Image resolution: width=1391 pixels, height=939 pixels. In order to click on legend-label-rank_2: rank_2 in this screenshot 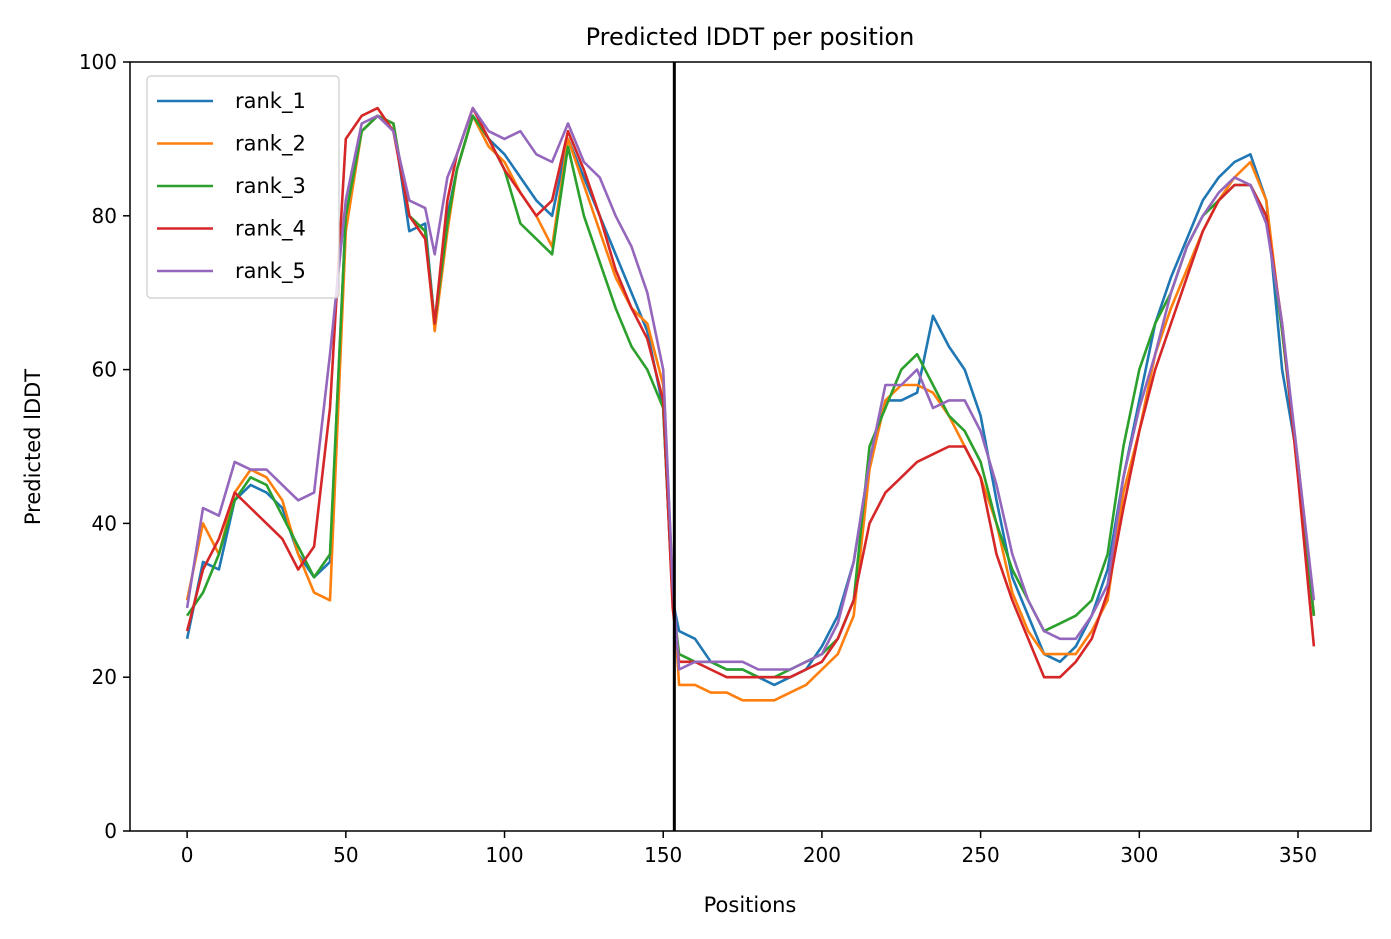, I will do `click(270, 144)`.